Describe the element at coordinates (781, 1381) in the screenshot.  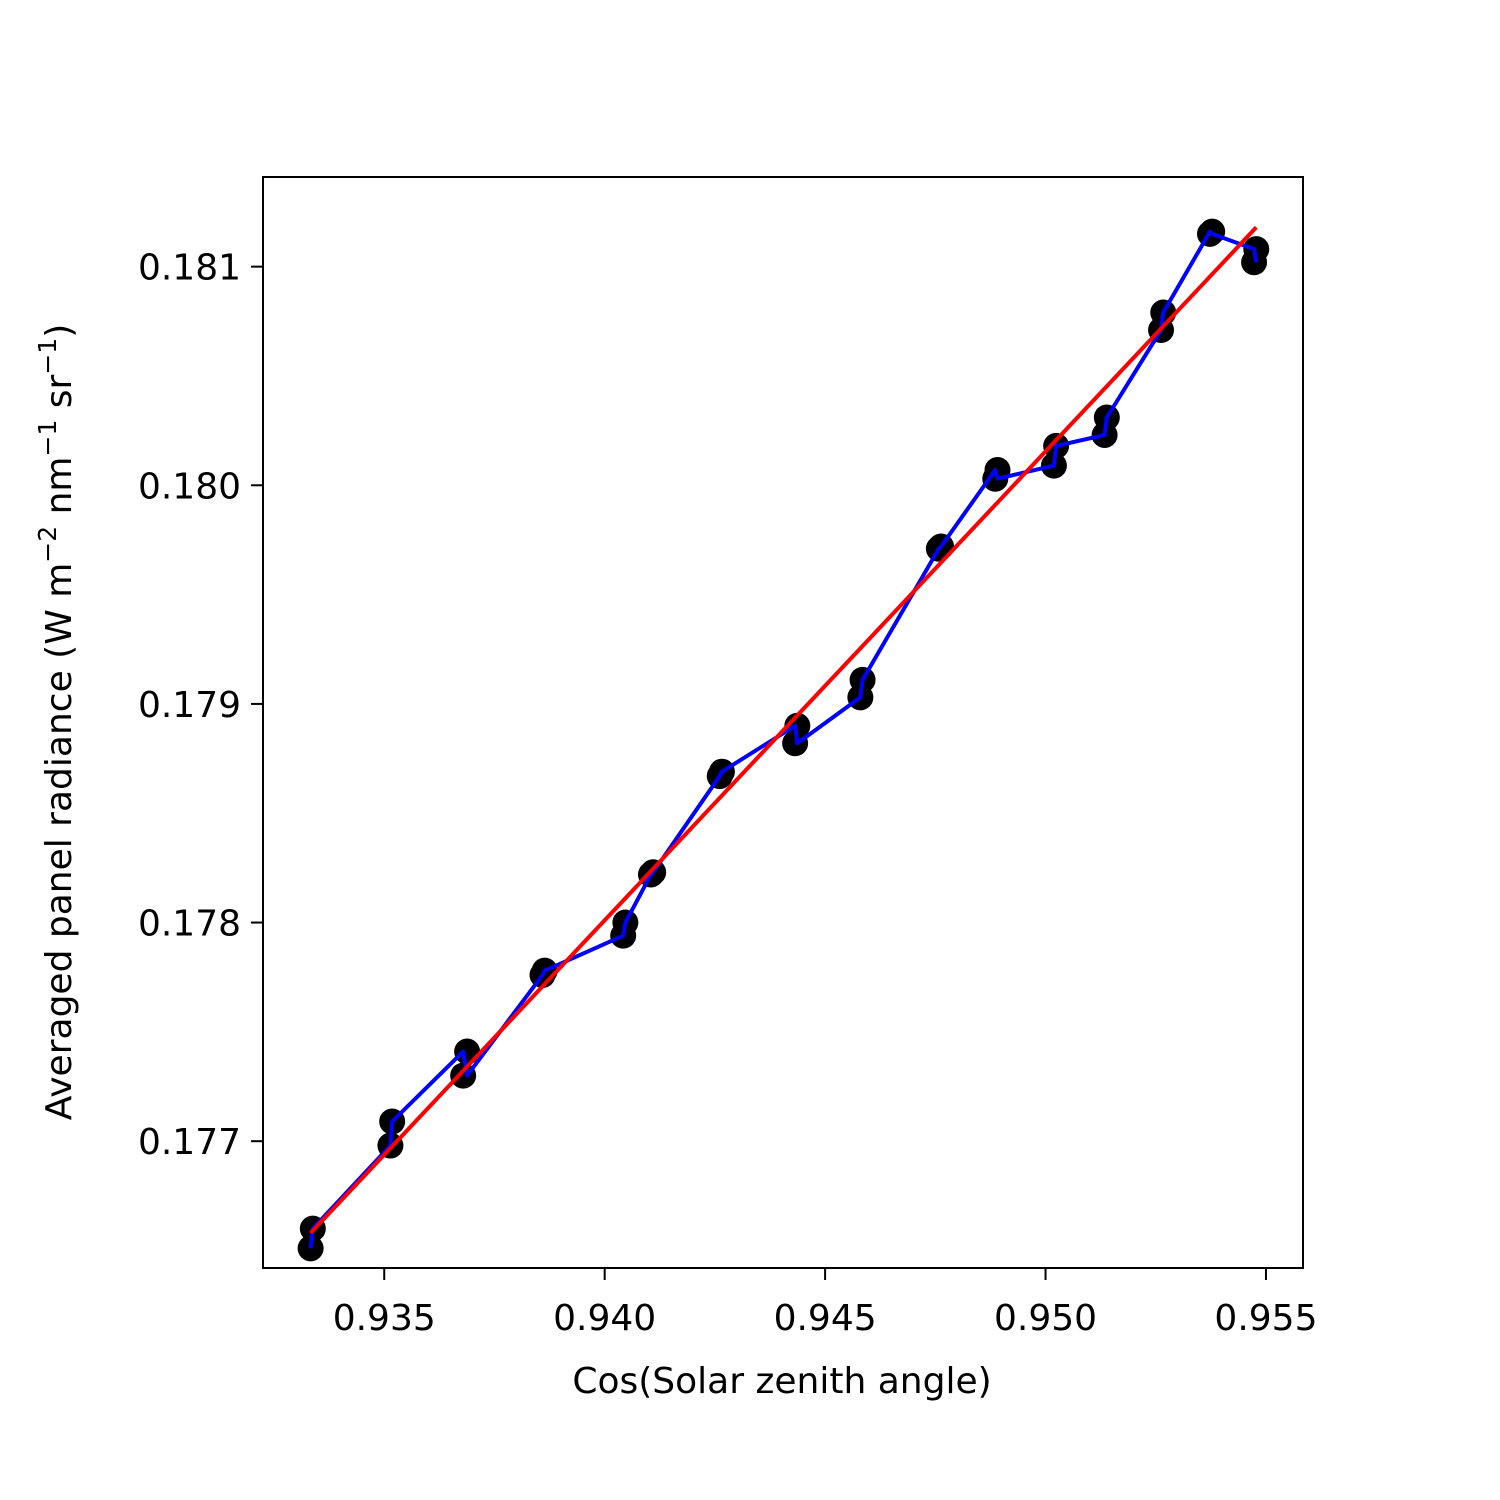
I see `x-axis-label: Cos(Solar zenith angle)` at that location.